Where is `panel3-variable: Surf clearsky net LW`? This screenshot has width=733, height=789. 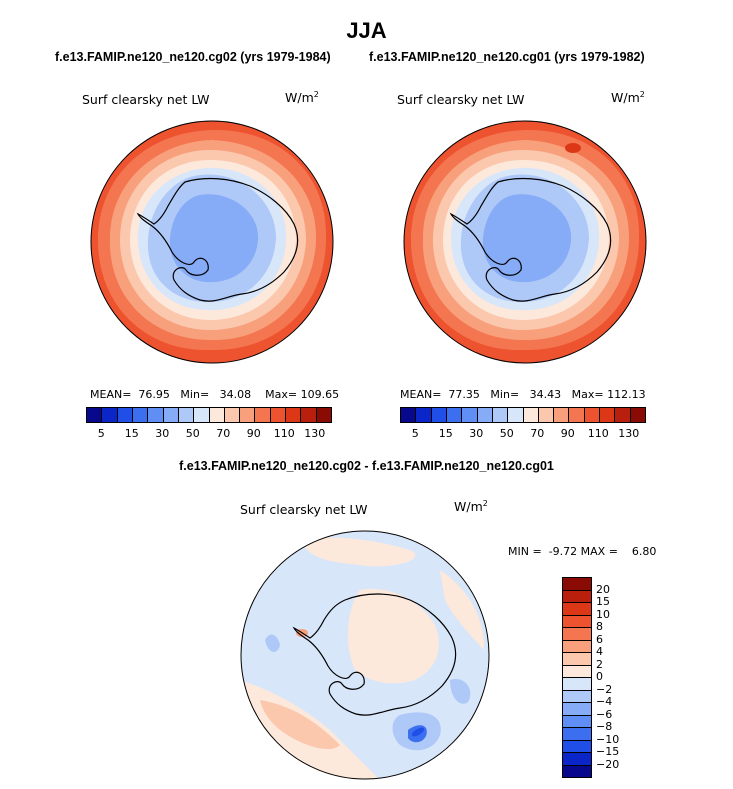 panel3-variable: Surf clearsky net LW is located at coordinates (304, 509).